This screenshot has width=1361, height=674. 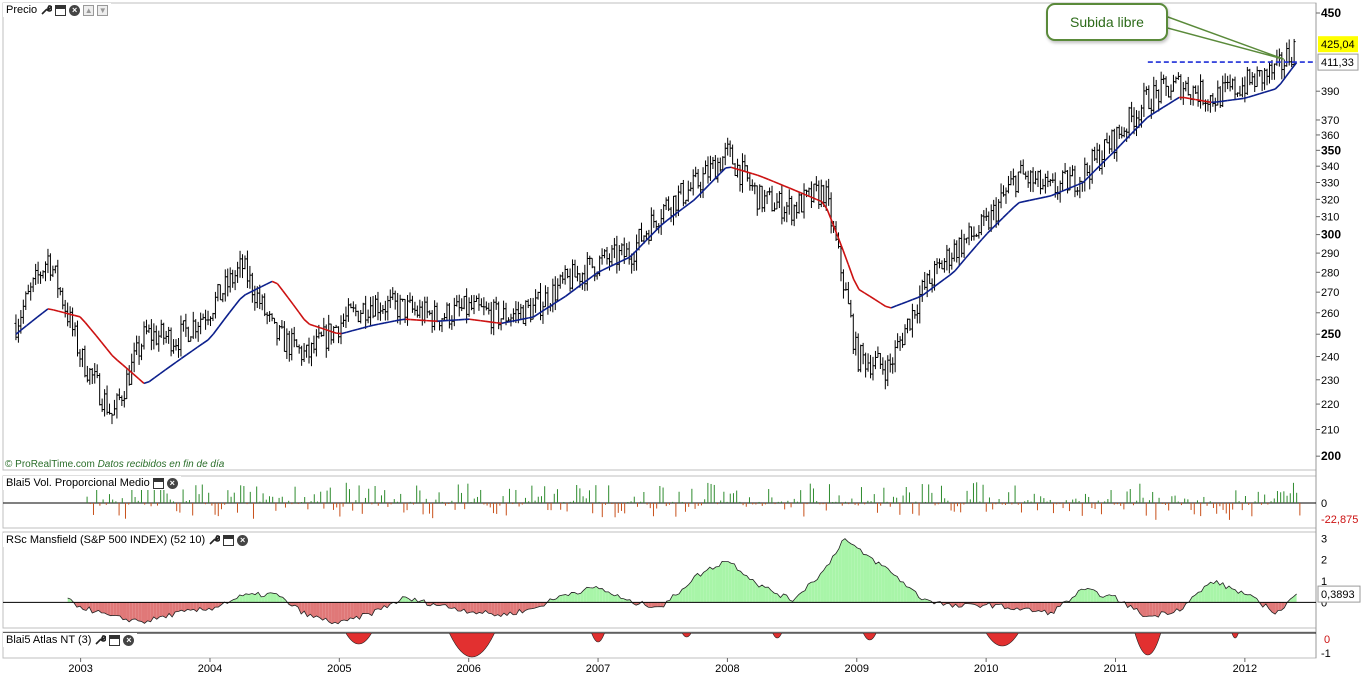 What do you see at coordinates (89, 10) in the screenshot?
I see `move-up-icon: ▲` at bounding box center [89, 10].